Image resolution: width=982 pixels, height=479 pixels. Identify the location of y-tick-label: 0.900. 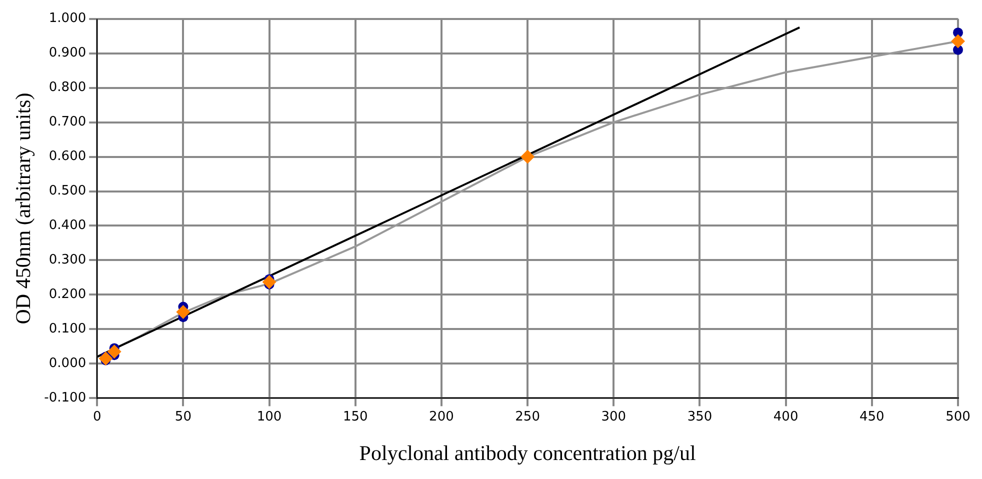
(67, 53).